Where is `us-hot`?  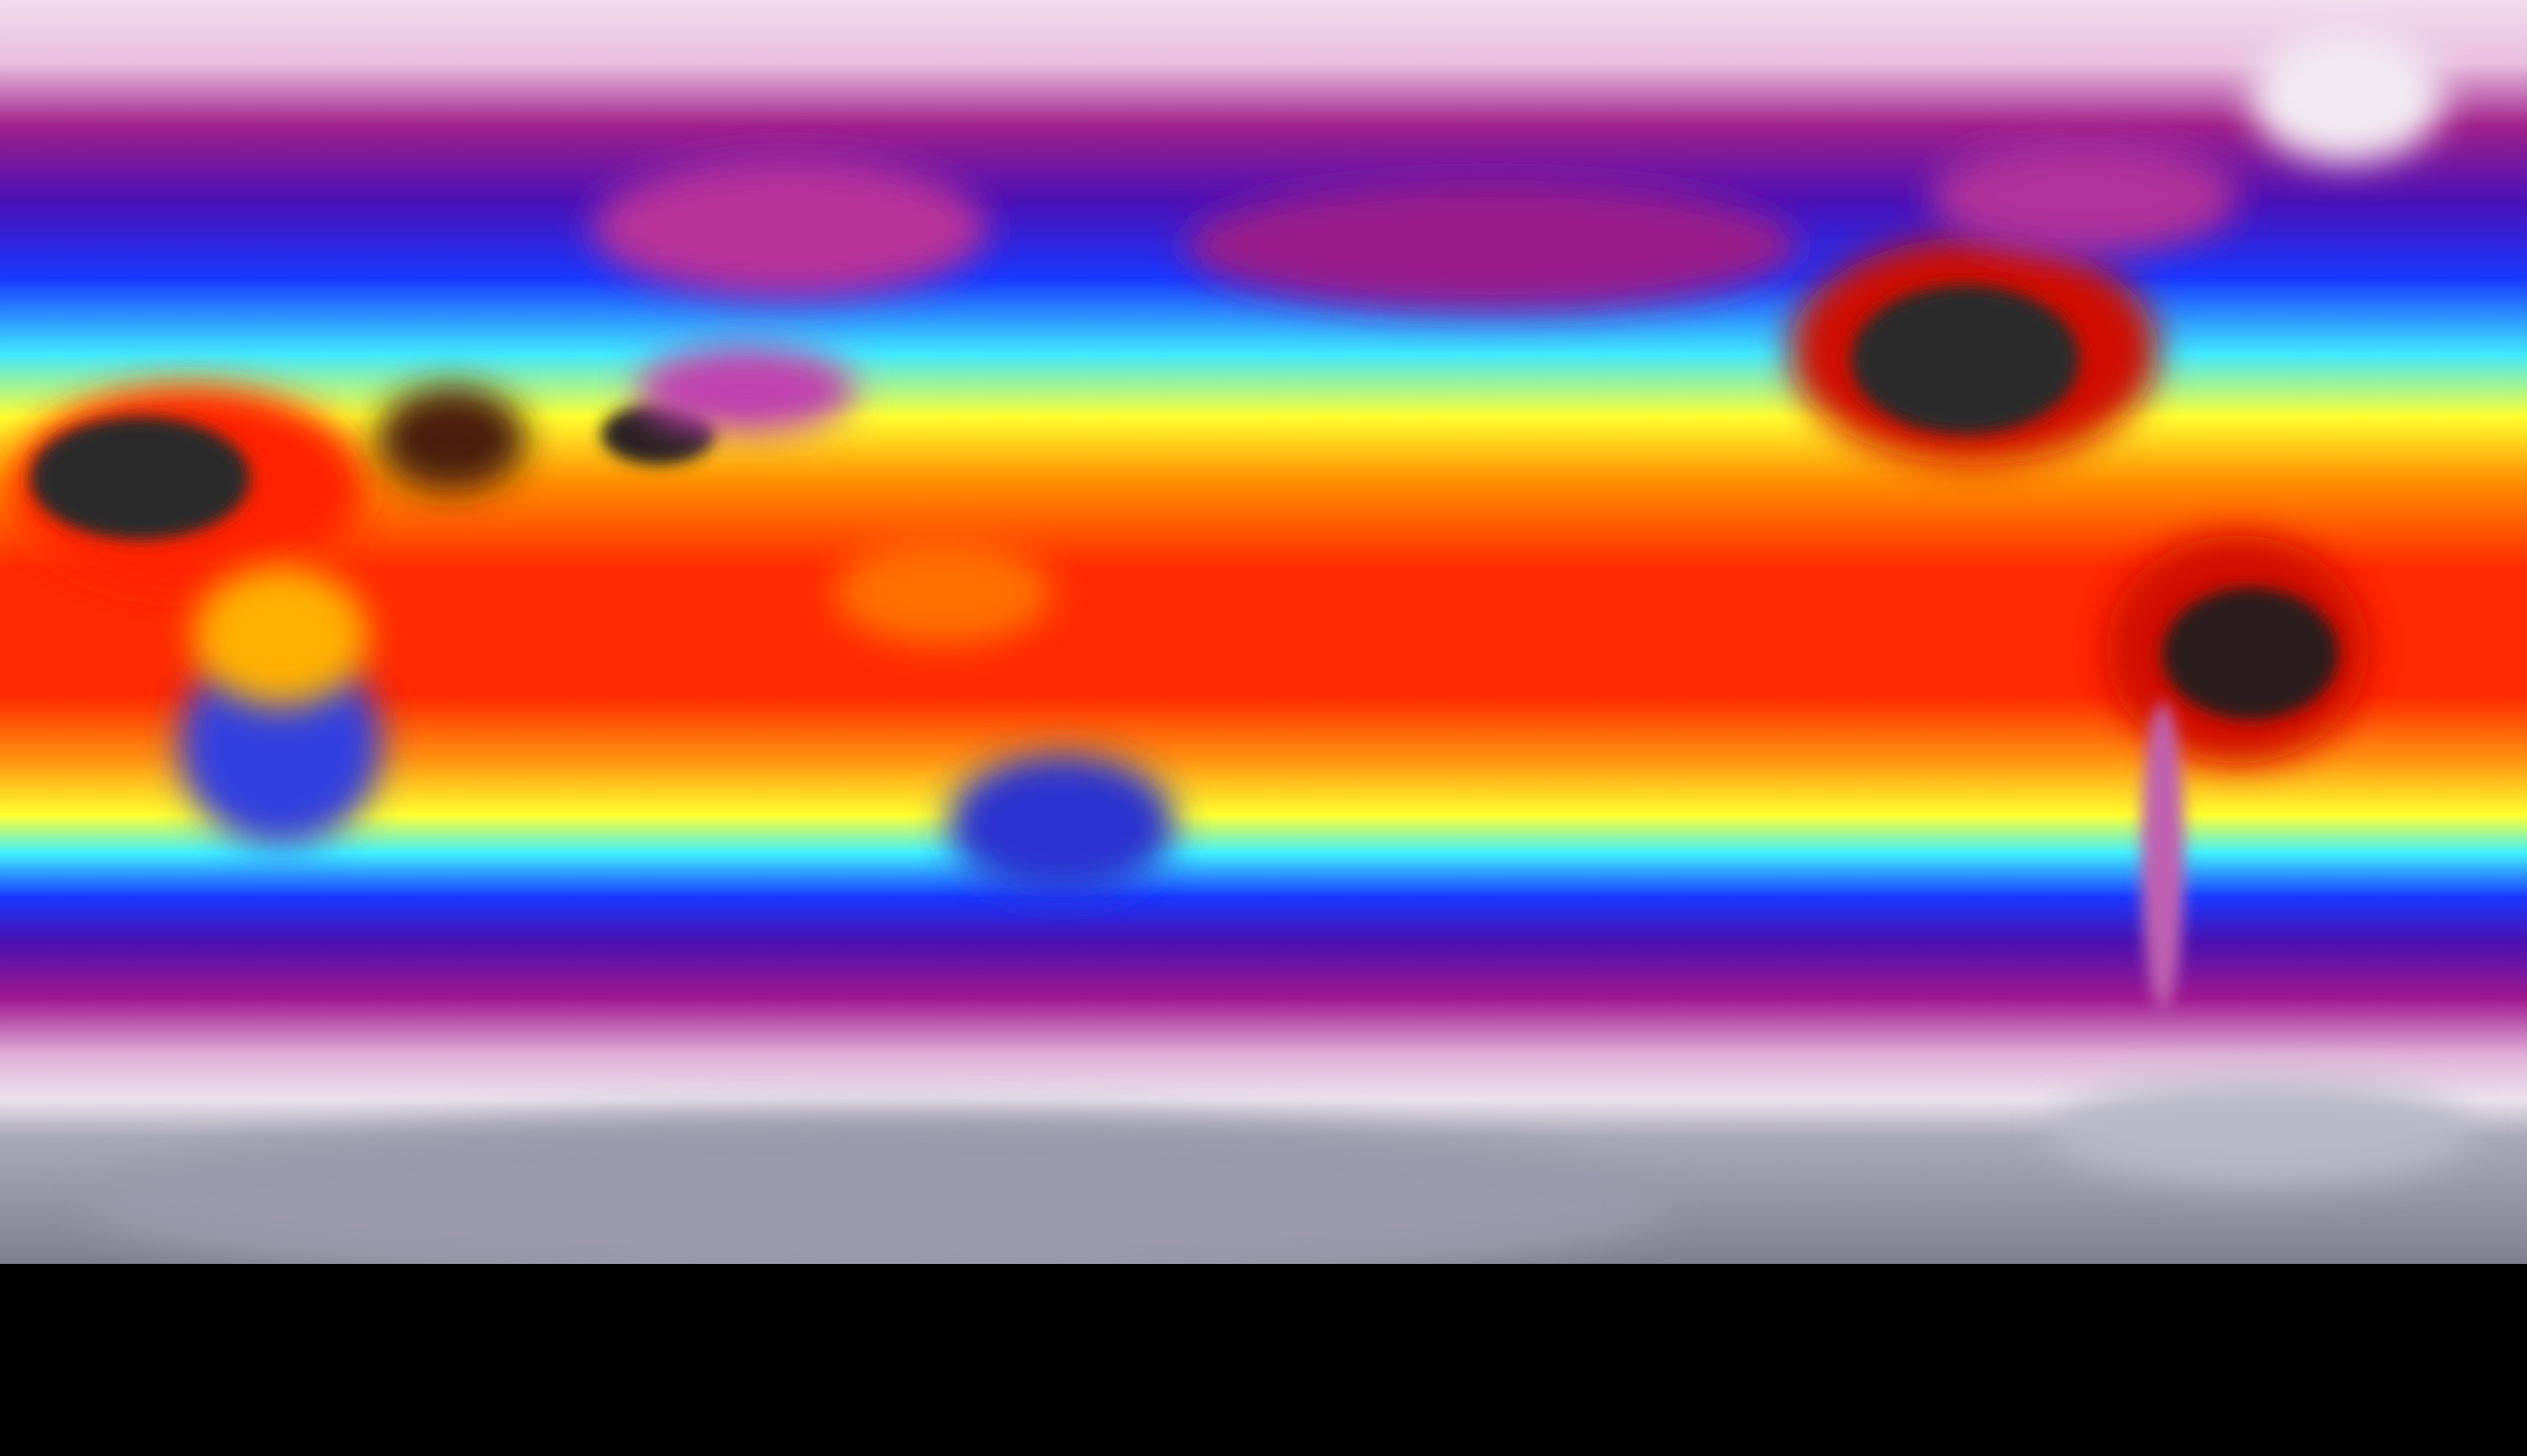 us-hot is located at coordinates (1965, 360).